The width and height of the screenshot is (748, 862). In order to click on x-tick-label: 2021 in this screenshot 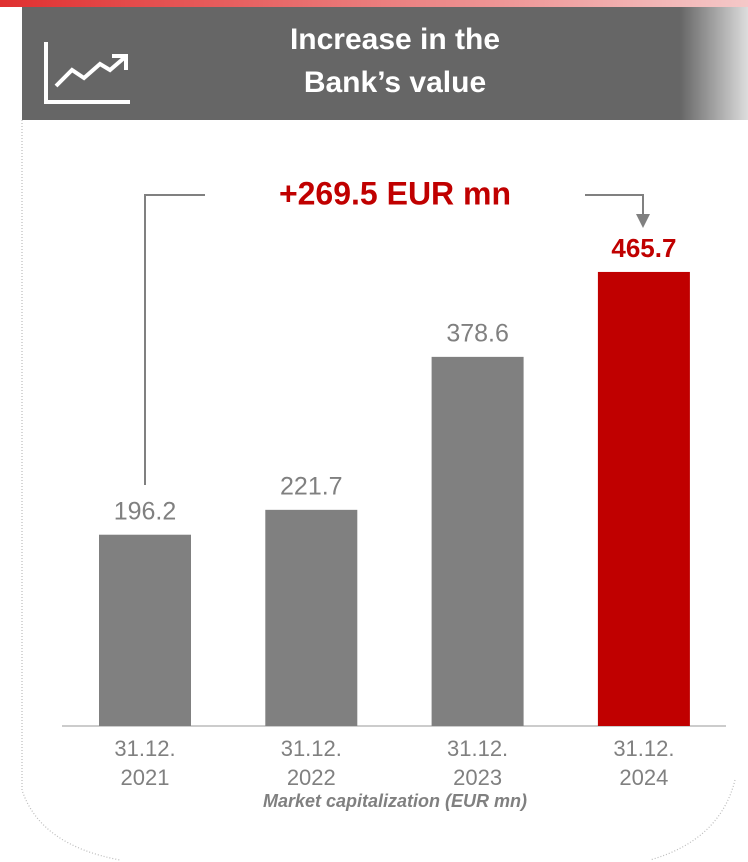, I will do `click(145, 777)`.